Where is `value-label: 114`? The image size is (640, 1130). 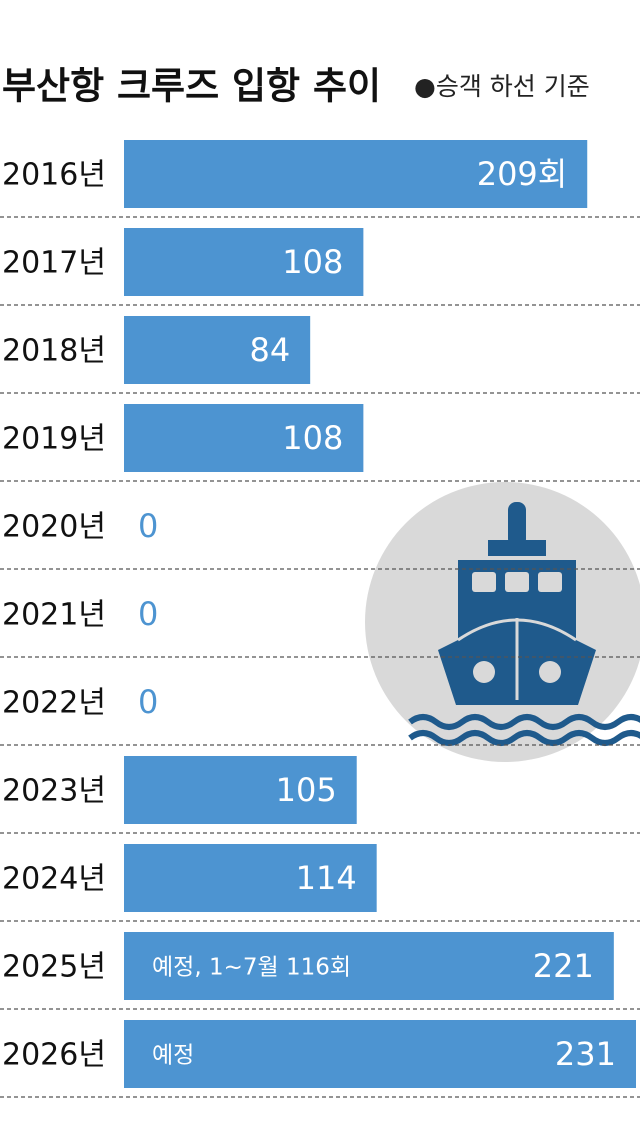
value-label: 114 is located at coordinates (326, 878).